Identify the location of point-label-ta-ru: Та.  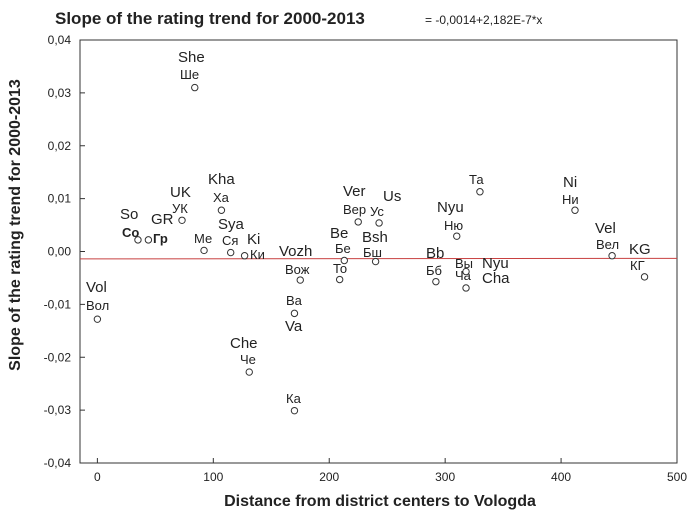
(476, 179).